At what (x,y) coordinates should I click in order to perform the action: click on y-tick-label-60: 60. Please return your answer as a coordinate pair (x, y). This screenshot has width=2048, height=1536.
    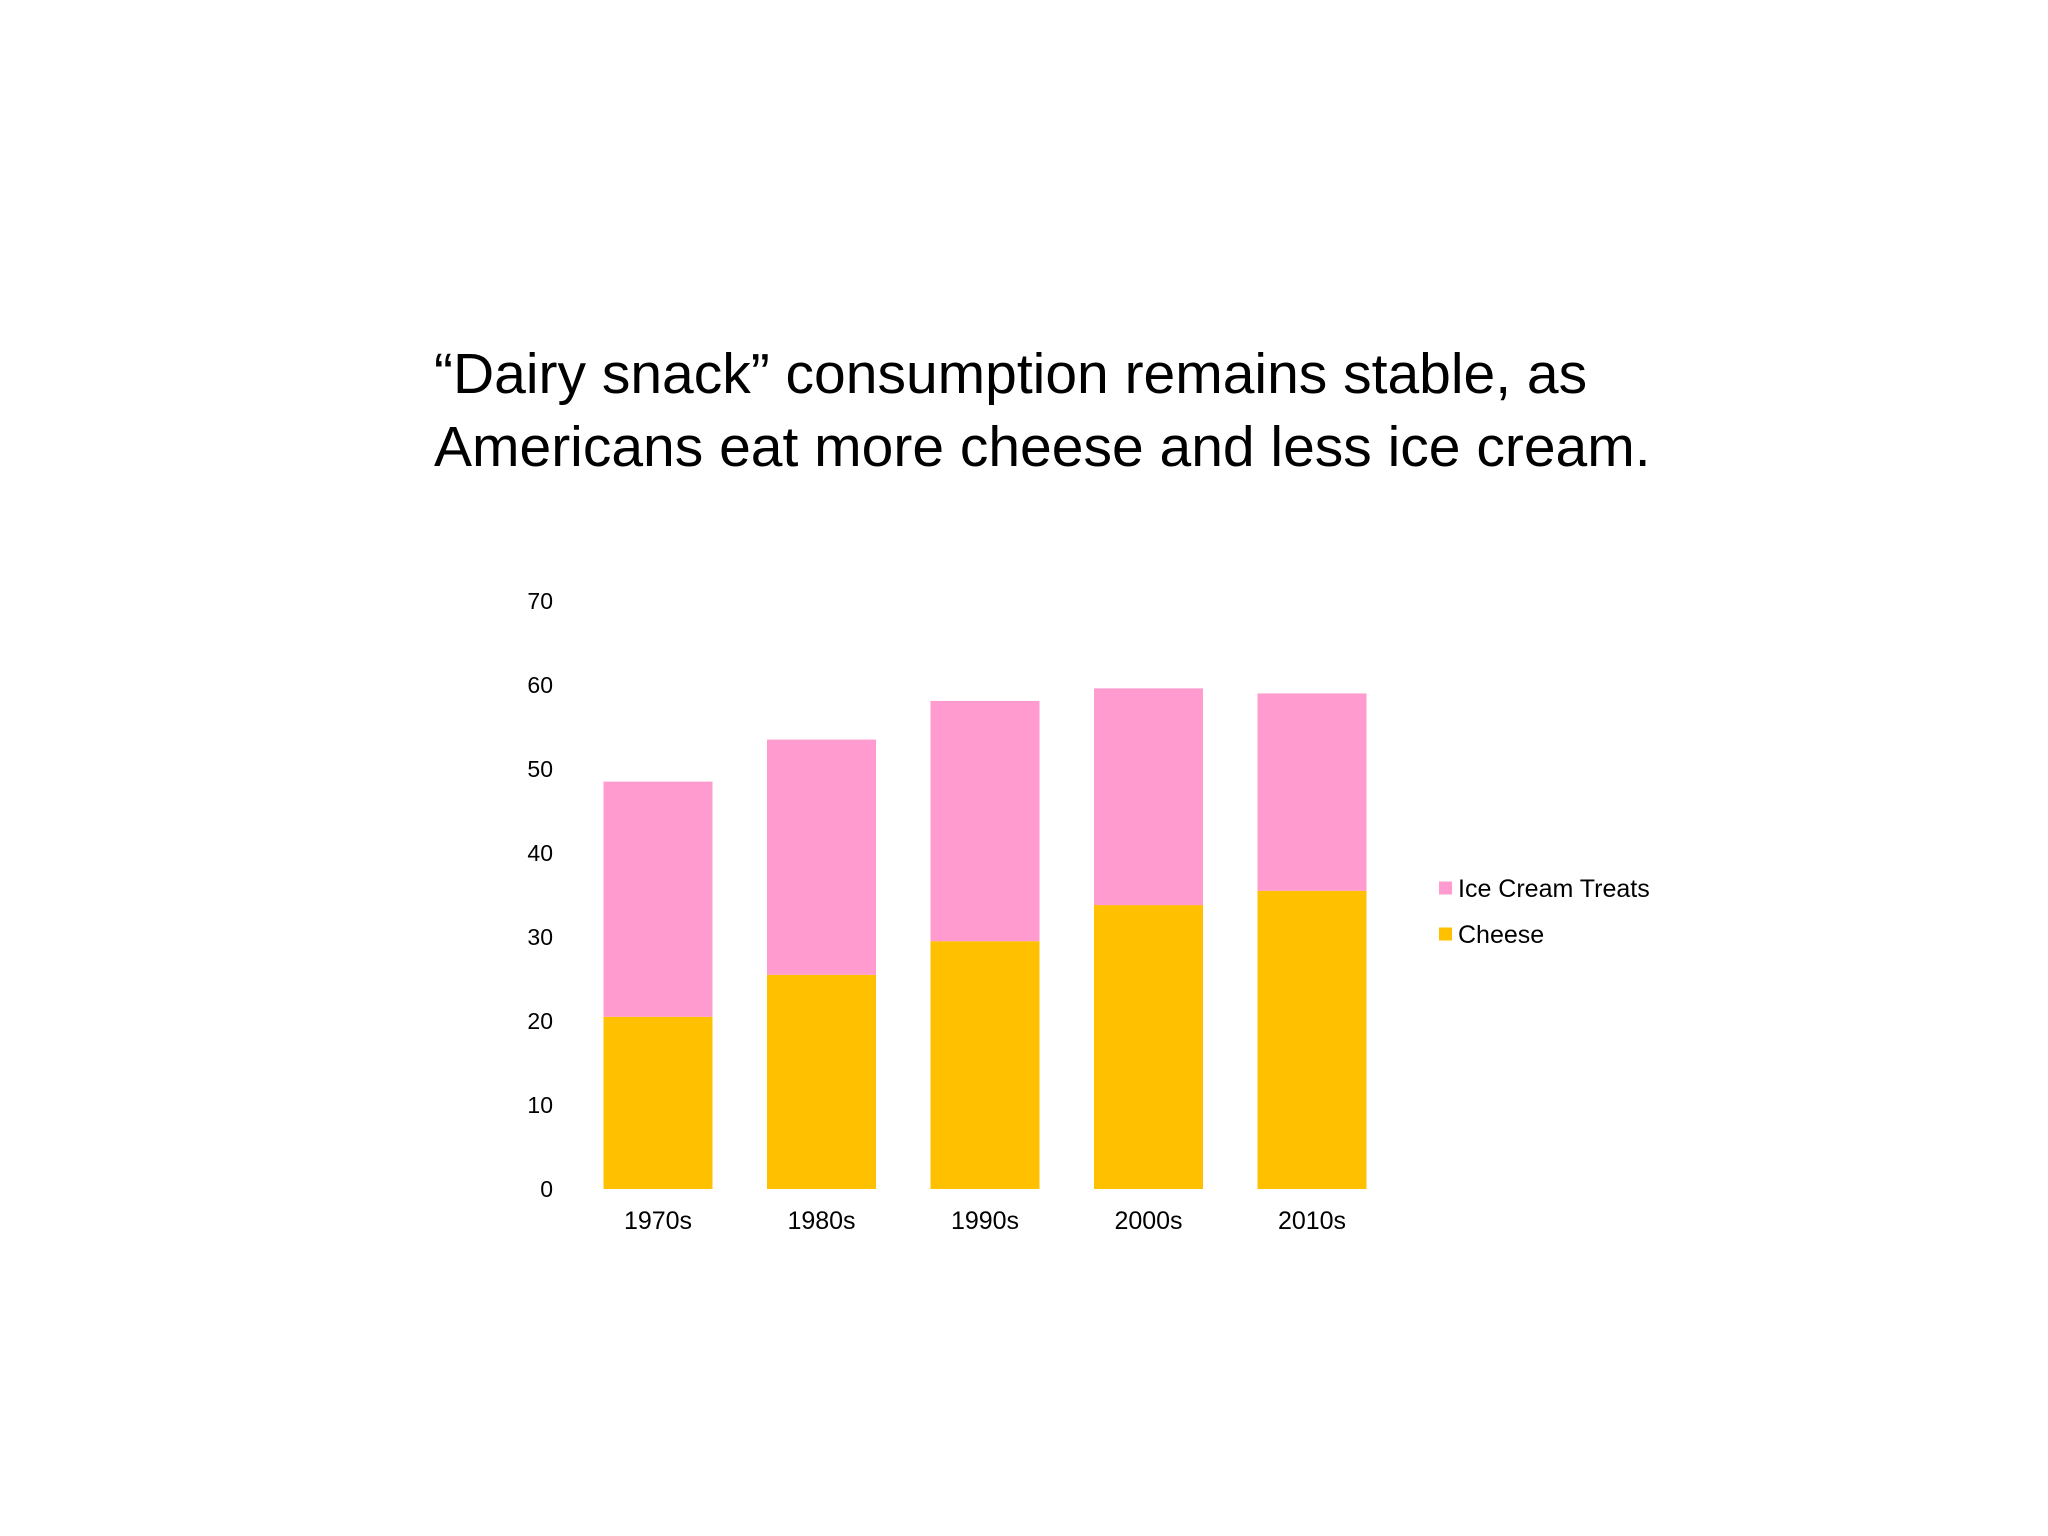
    Looking at the image, I should click on (540, 685).